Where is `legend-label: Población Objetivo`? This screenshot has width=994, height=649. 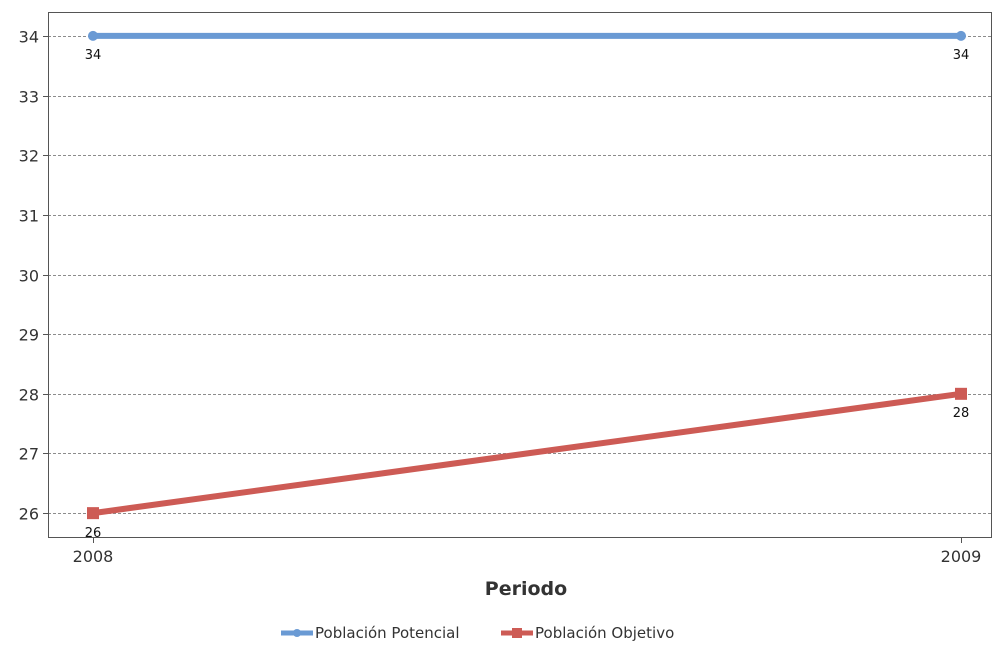
legend-label: Población Objetivo is located at coordinates (604, 633).